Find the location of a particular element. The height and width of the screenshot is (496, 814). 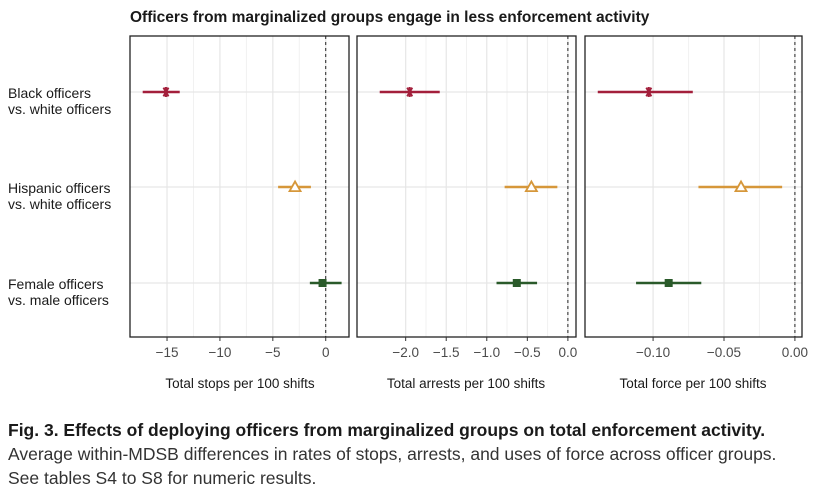

stops-x-tick-label: 0 is located at coordinates (326, 352).